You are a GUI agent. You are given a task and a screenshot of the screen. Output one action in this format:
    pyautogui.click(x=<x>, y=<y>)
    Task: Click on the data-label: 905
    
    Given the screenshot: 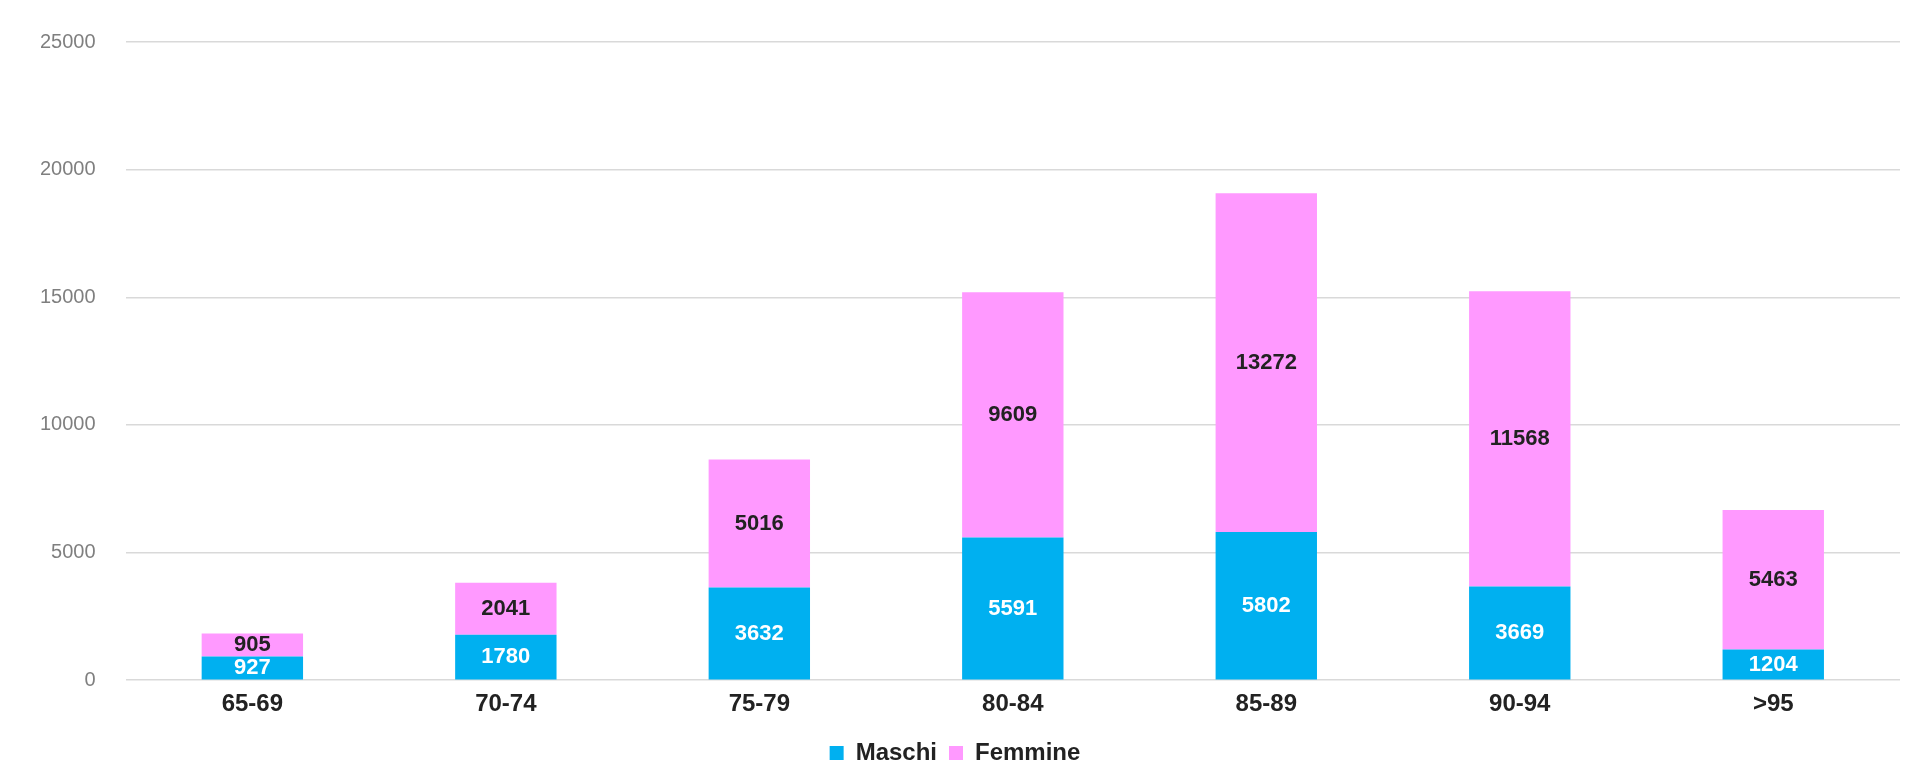 What is the action you would take?
    pyautogui.click(x=252, y=644)
    